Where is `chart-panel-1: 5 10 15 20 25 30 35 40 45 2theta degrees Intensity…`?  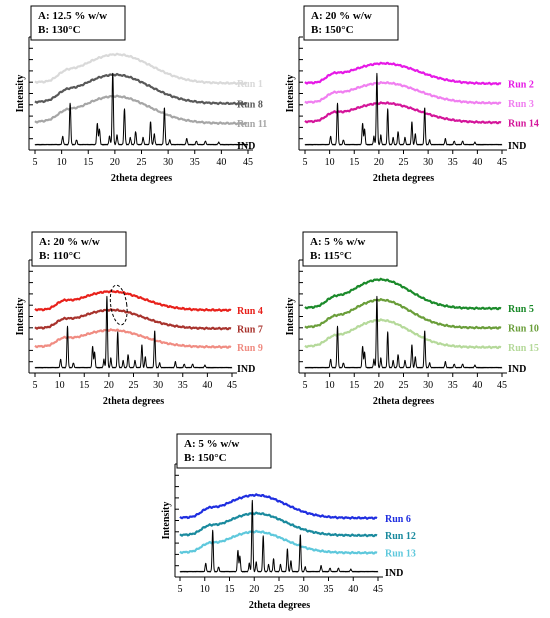 chart-panel-1: 5 10 15 20 25 30 35 40 45 2theta degrees Intensity… is located at coordinates (141, 94).